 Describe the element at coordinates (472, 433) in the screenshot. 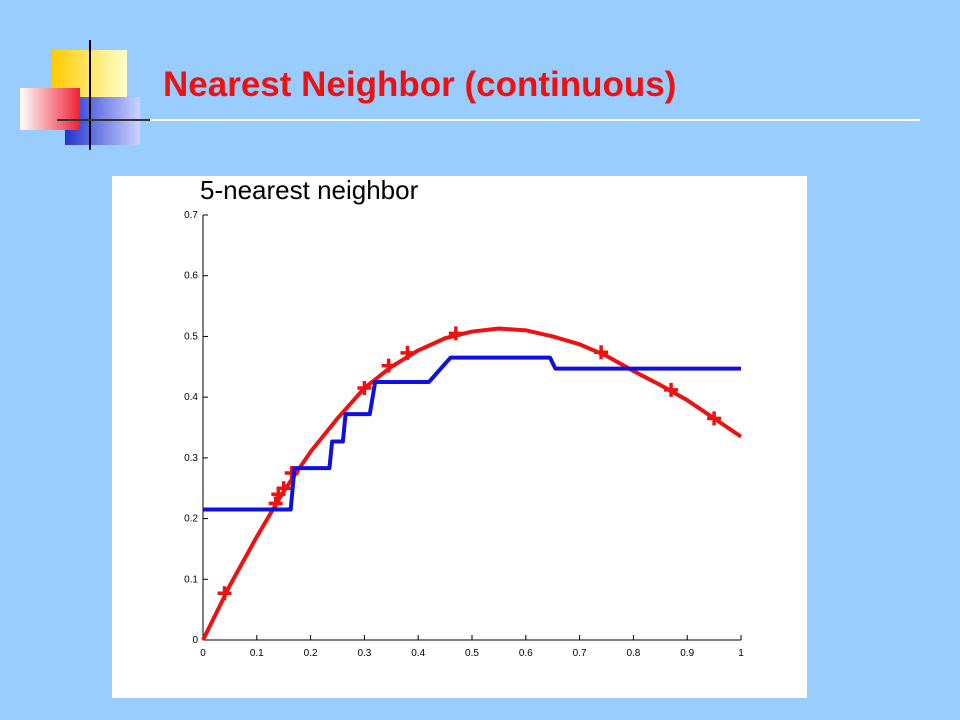

I see `series-line` at that location.